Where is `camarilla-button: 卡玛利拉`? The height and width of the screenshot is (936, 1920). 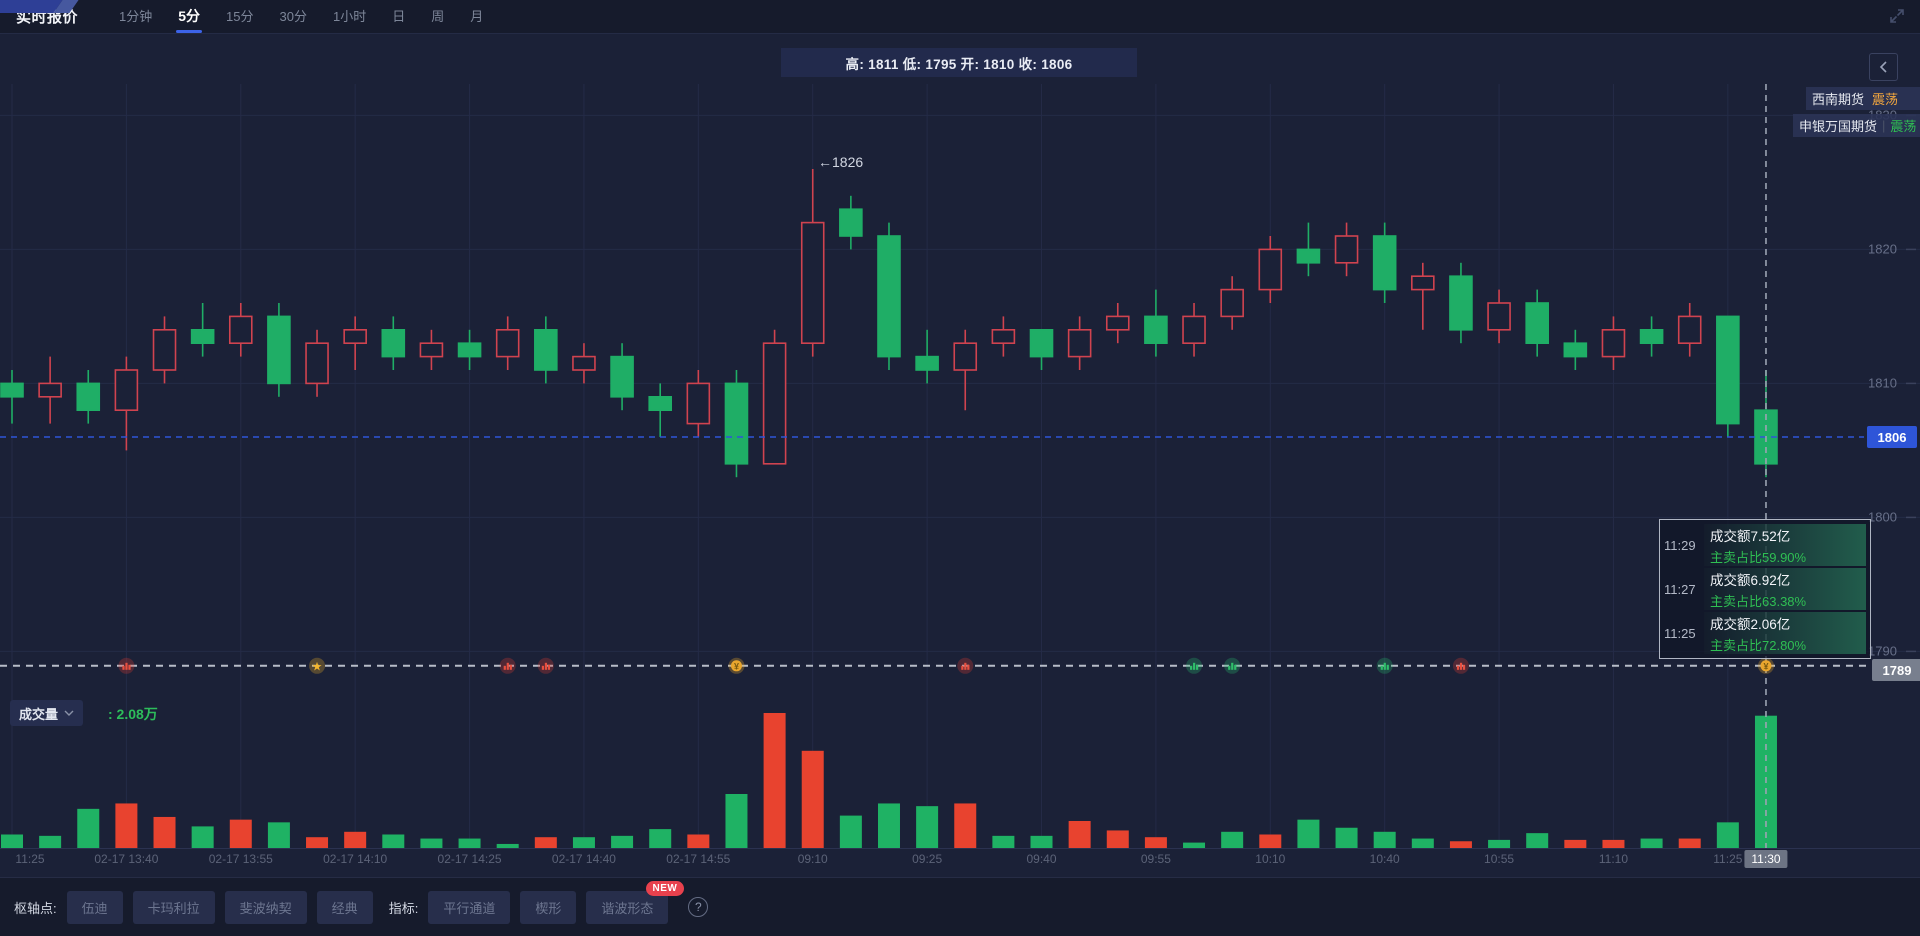 camarilla-button: 卡玛利拉 is located at coordinates (173, 907).